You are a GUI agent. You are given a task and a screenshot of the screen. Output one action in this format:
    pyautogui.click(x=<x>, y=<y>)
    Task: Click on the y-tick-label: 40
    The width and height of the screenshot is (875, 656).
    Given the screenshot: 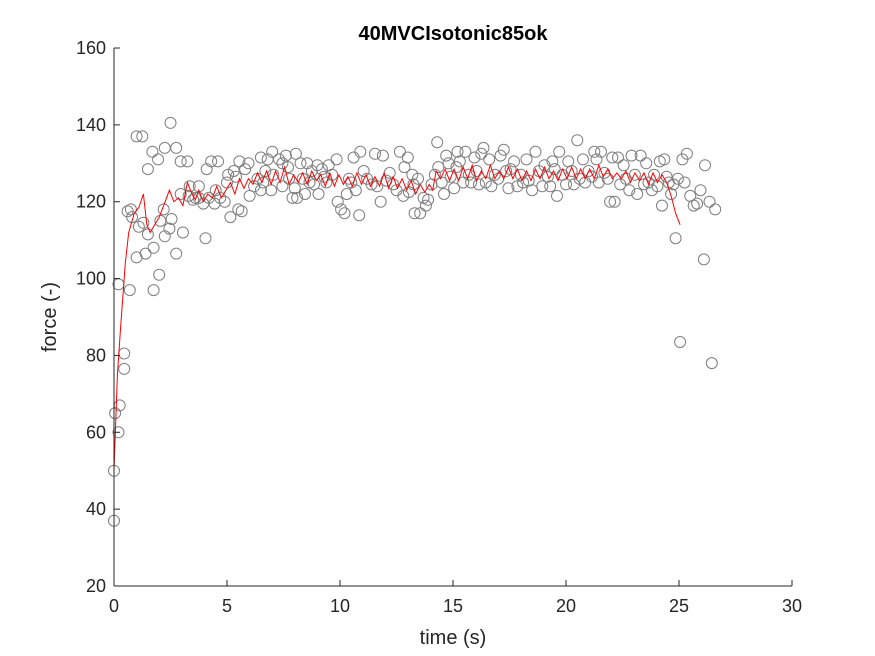 What is the action you would take?
    pyautogui.click(x=96, y=509)
    